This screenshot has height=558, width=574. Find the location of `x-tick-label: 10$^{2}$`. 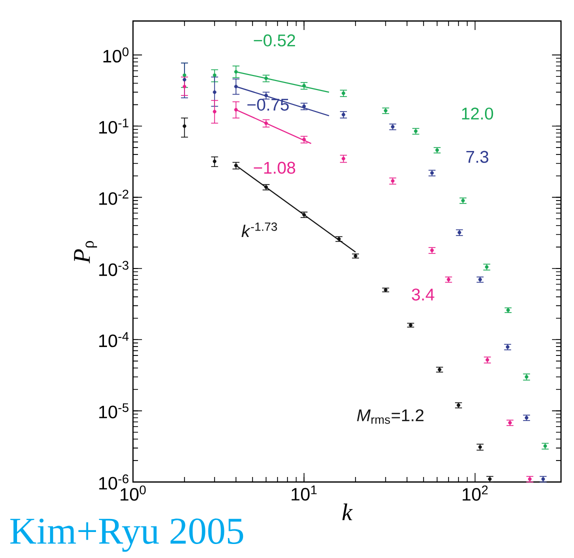

x-tick-label: 10$^{2}$ is located at coordinates (475, 493).